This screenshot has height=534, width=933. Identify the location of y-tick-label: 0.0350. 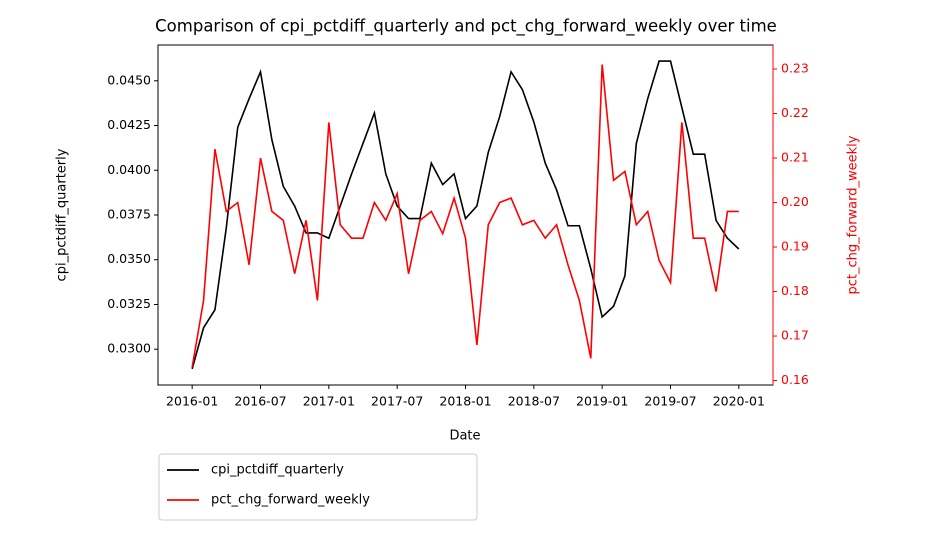
(129, 258).